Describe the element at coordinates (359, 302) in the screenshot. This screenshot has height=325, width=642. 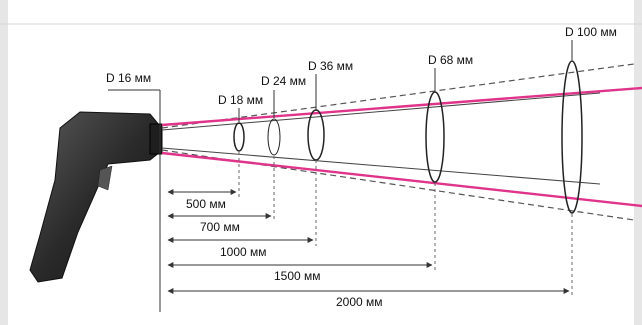
I see `label-dist-2000: 2000 мм` at that location.